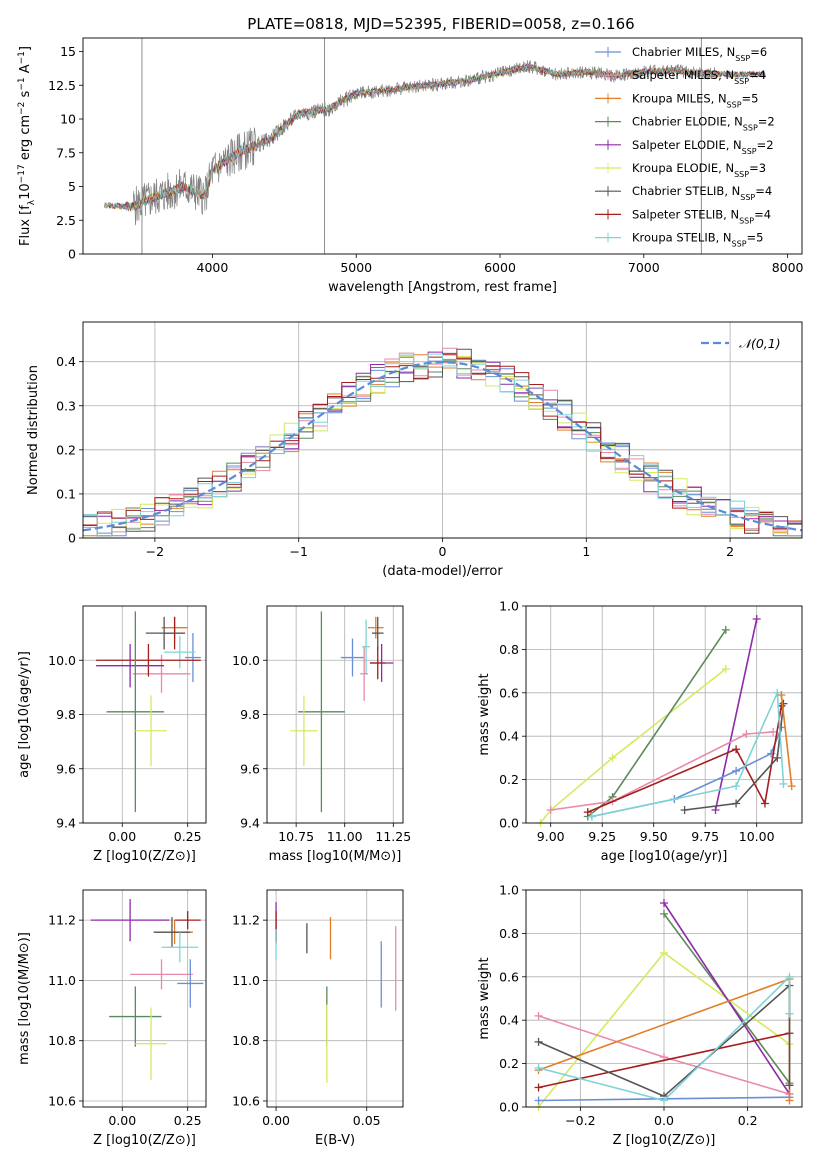  I want to click on x-axis-label: mass [log10(M/M⊙)], so click(335, 856).